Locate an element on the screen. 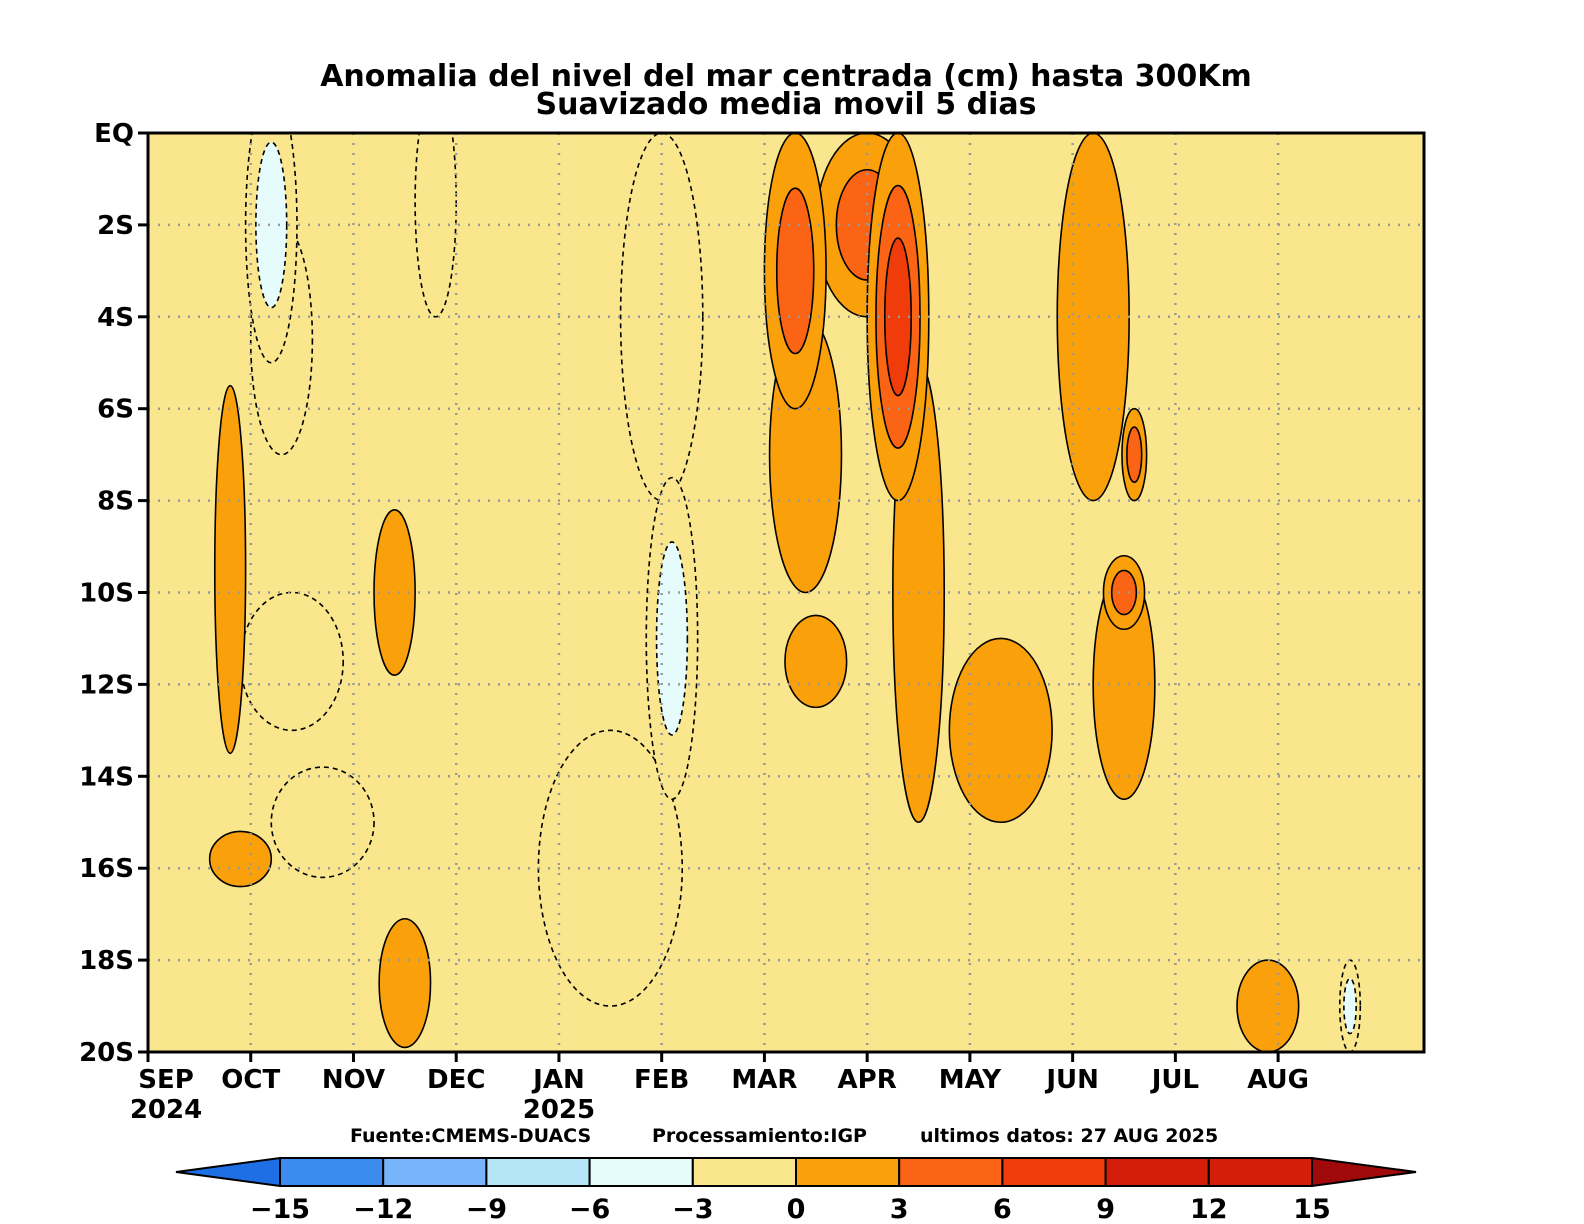  x-tick-label: JUN is located at coordinates (1071, 1080).